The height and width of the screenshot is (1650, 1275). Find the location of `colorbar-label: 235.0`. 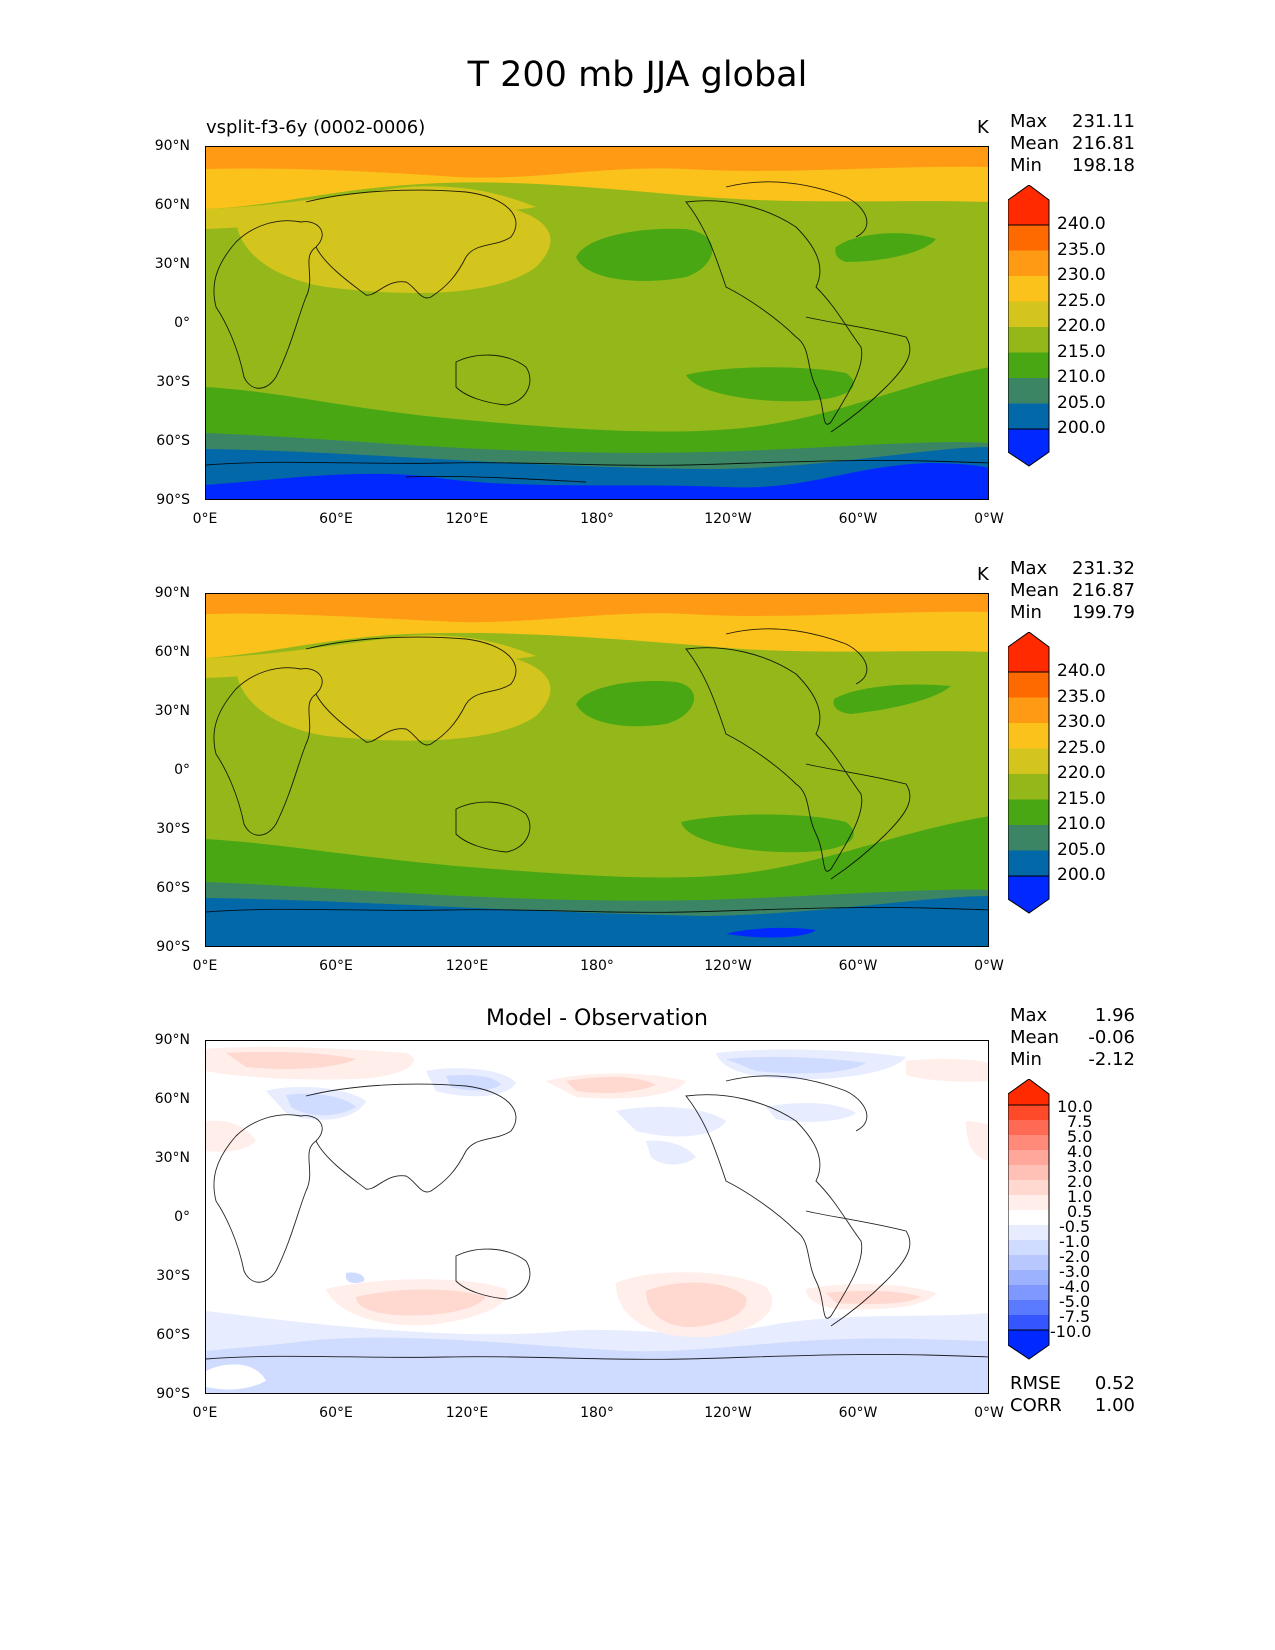

colorbar-label: 235.0 is located at coordinates (1081, 250).